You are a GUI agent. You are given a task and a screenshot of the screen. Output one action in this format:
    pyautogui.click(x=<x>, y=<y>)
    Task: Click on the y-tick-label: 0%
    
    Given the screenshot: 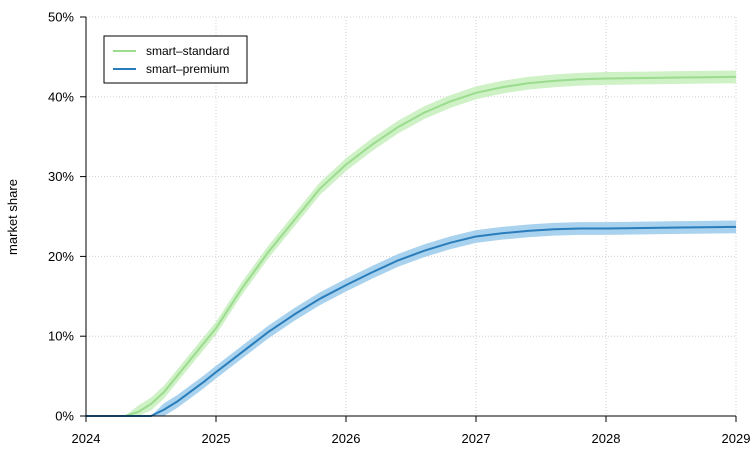 What is the action you would take?
    pyautogui.click(x=64, y=416)
    